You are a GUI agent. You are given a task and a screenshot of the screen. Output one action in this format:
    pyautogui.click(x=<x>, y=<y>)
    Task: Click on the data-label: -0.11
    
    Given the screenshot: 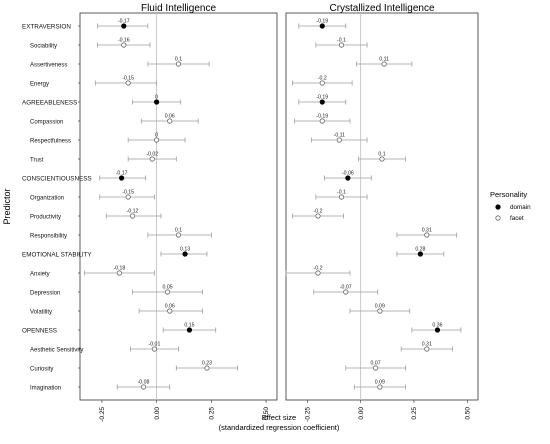 What is the action you would take?
    pyautogui.click(x=340, y=136)
    